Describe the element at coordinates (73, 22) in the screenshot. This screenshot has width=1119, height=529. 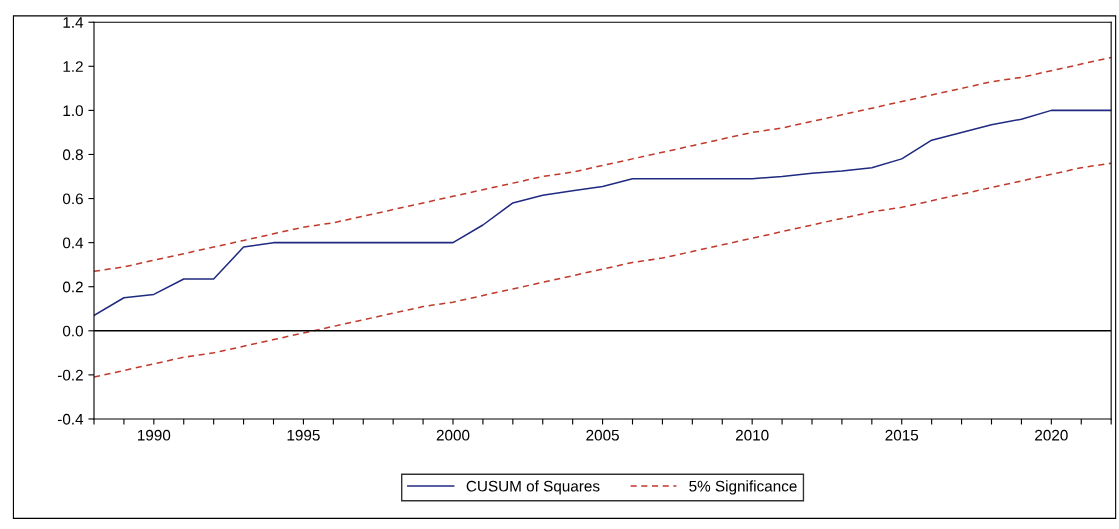
I see `y-tick-label: 1.4` at that location.